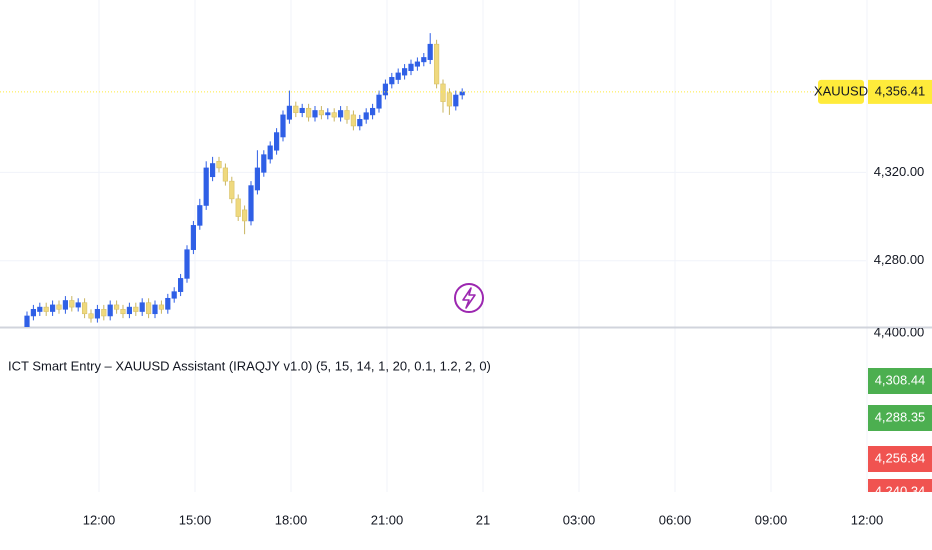  What do you see at coordinates (387, 519) in the screenshot?
I see `x-tick-label: 21:00` at bounding box center [387, 519].